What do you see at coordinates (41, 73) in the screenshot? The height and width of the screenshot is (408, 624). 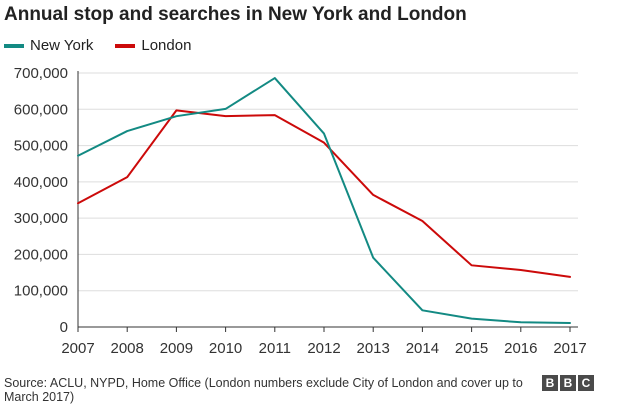 I see `y-tick-label: 700,000` at bounding box center [41, 73].